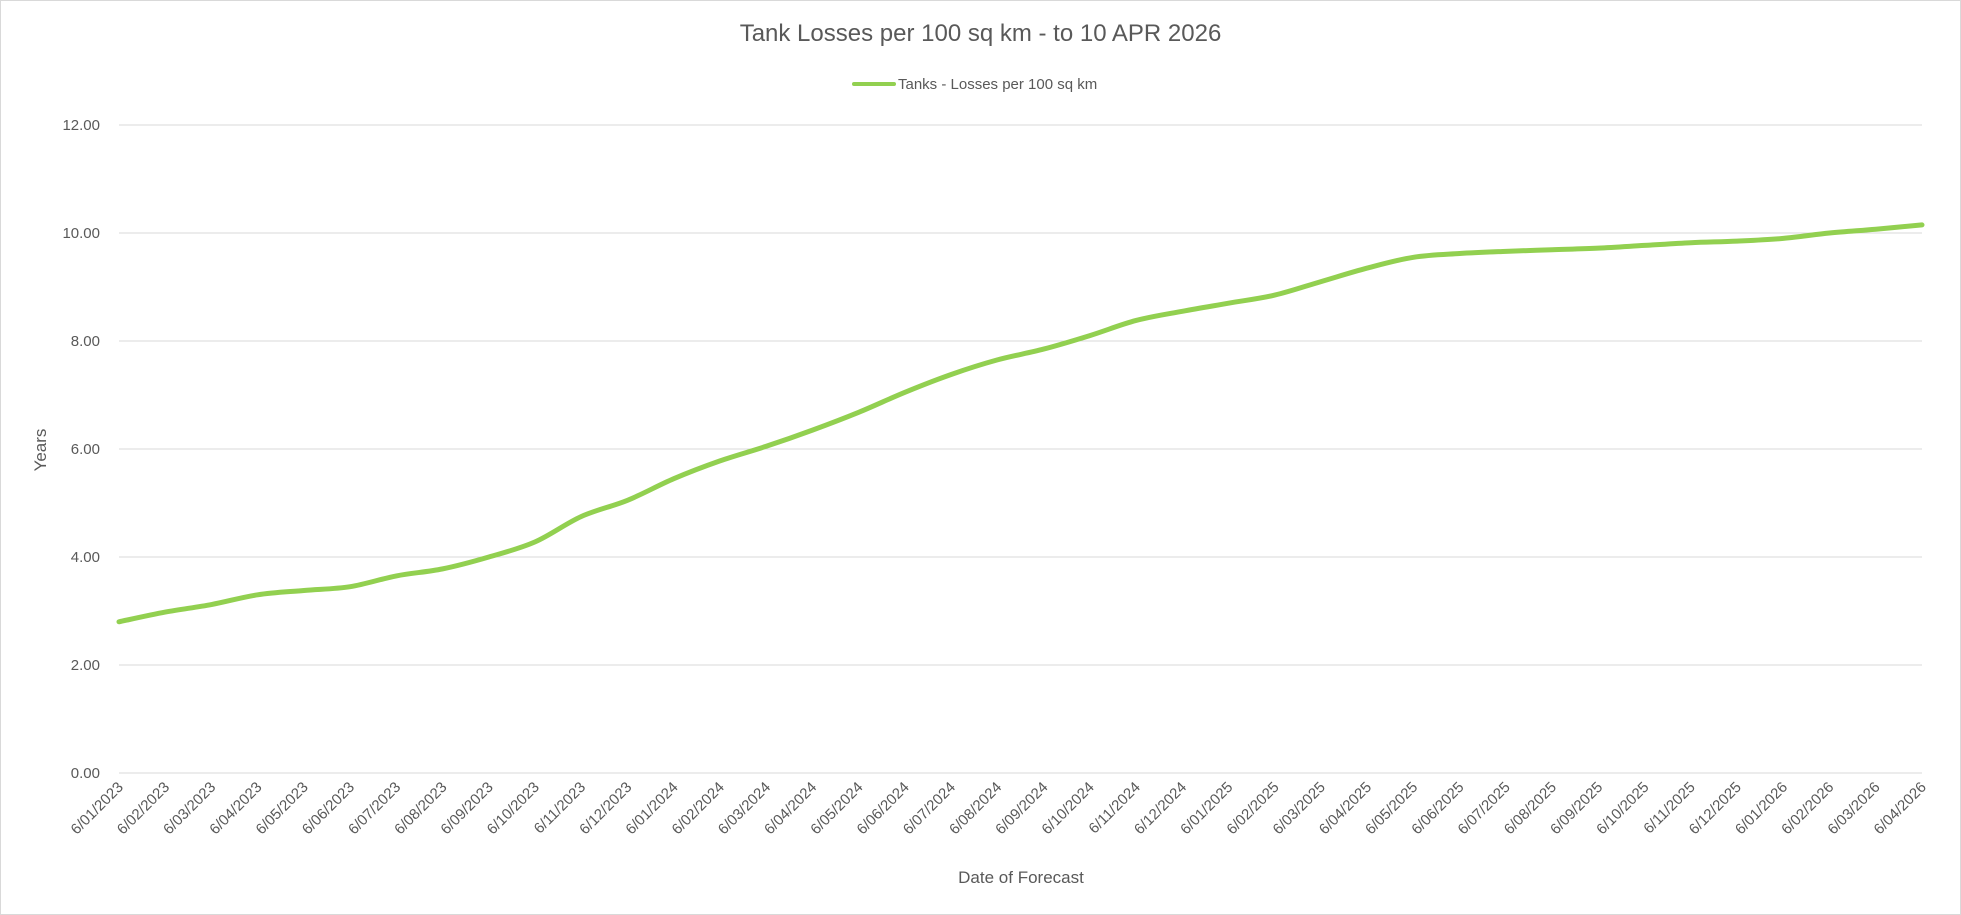 The width and height of the screenshot is (1961, 915). Describe the element at coordinates (85, 557) in the screenshot. I see `y-tick-label: 4.00` at that location.